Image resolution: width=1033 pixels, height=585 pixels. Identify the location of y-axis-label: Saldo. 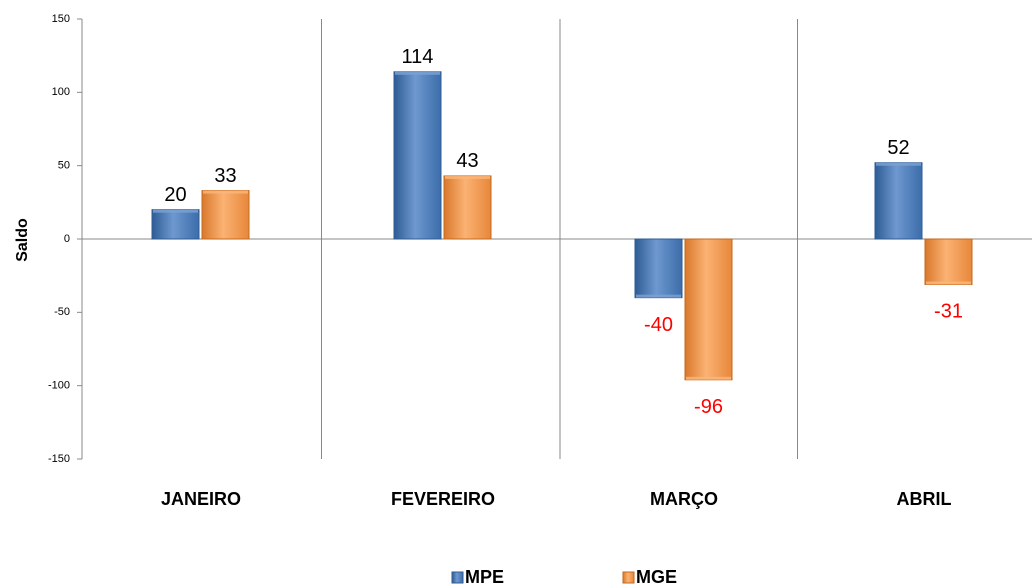
(22, 240).